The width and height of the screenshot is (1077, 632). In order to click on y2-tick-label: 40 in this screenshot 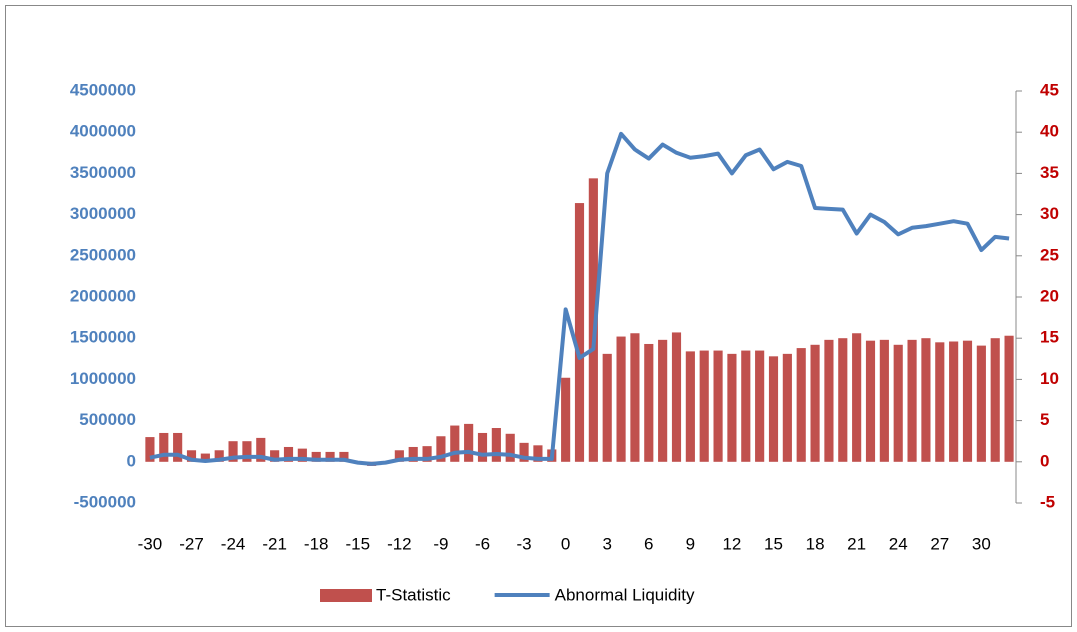, I will do `click(1049, 131)`.